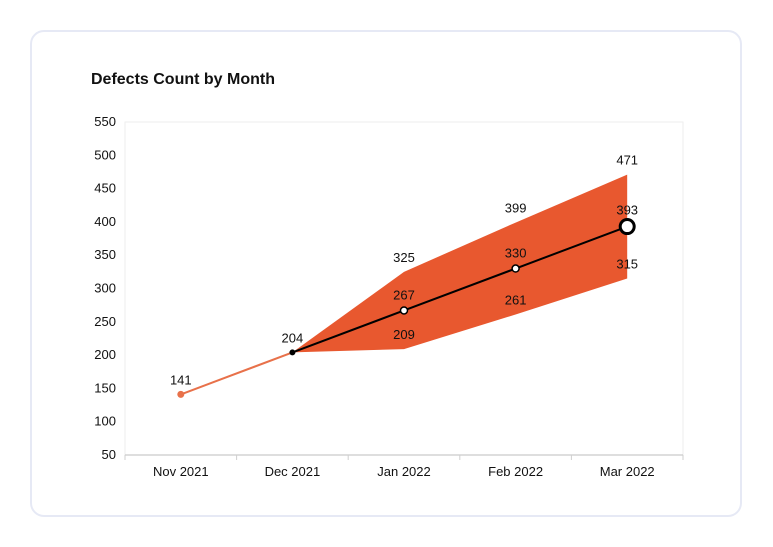  What do you see at coordinates (627, 227) in the screenshot?
I see `forecast-end-point` at bounding box center [627, 227].